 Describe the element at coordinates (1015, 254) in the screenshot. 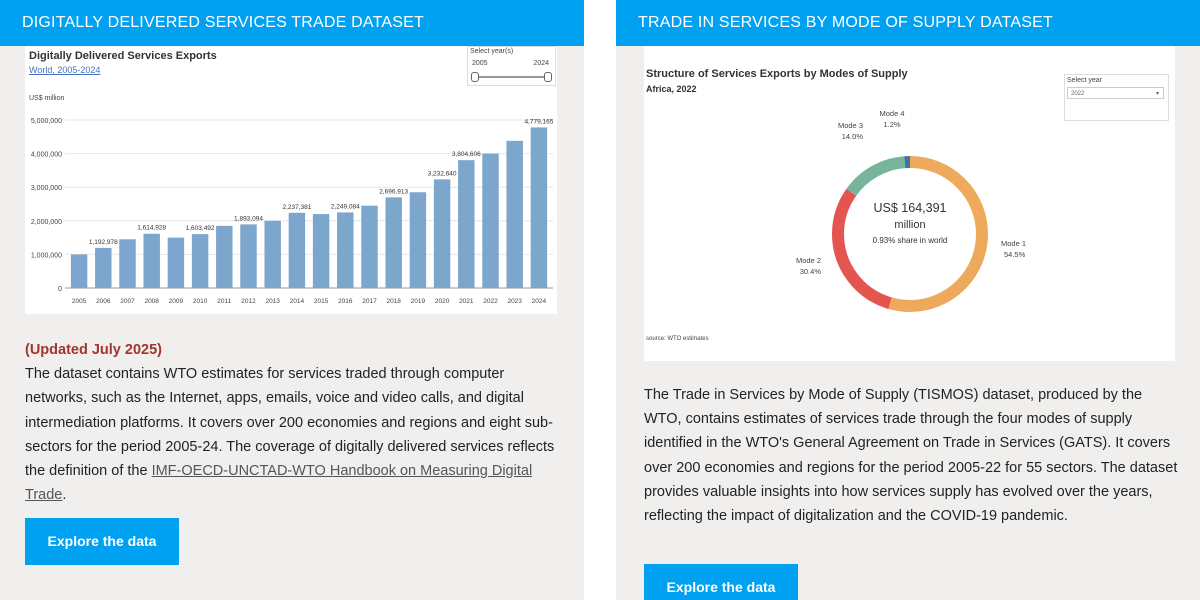

I see `slice-percent: 54.5%` at that location.